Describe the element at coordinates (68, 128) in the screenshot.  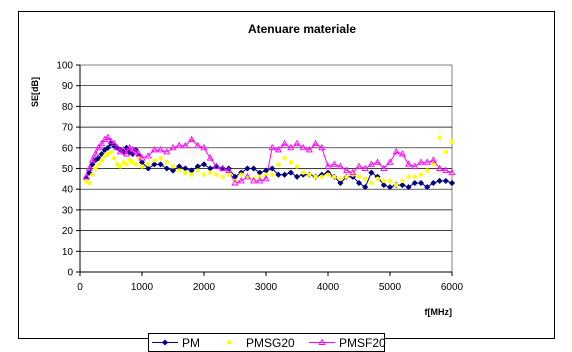
I see `y-tick-label: 70` at that location.